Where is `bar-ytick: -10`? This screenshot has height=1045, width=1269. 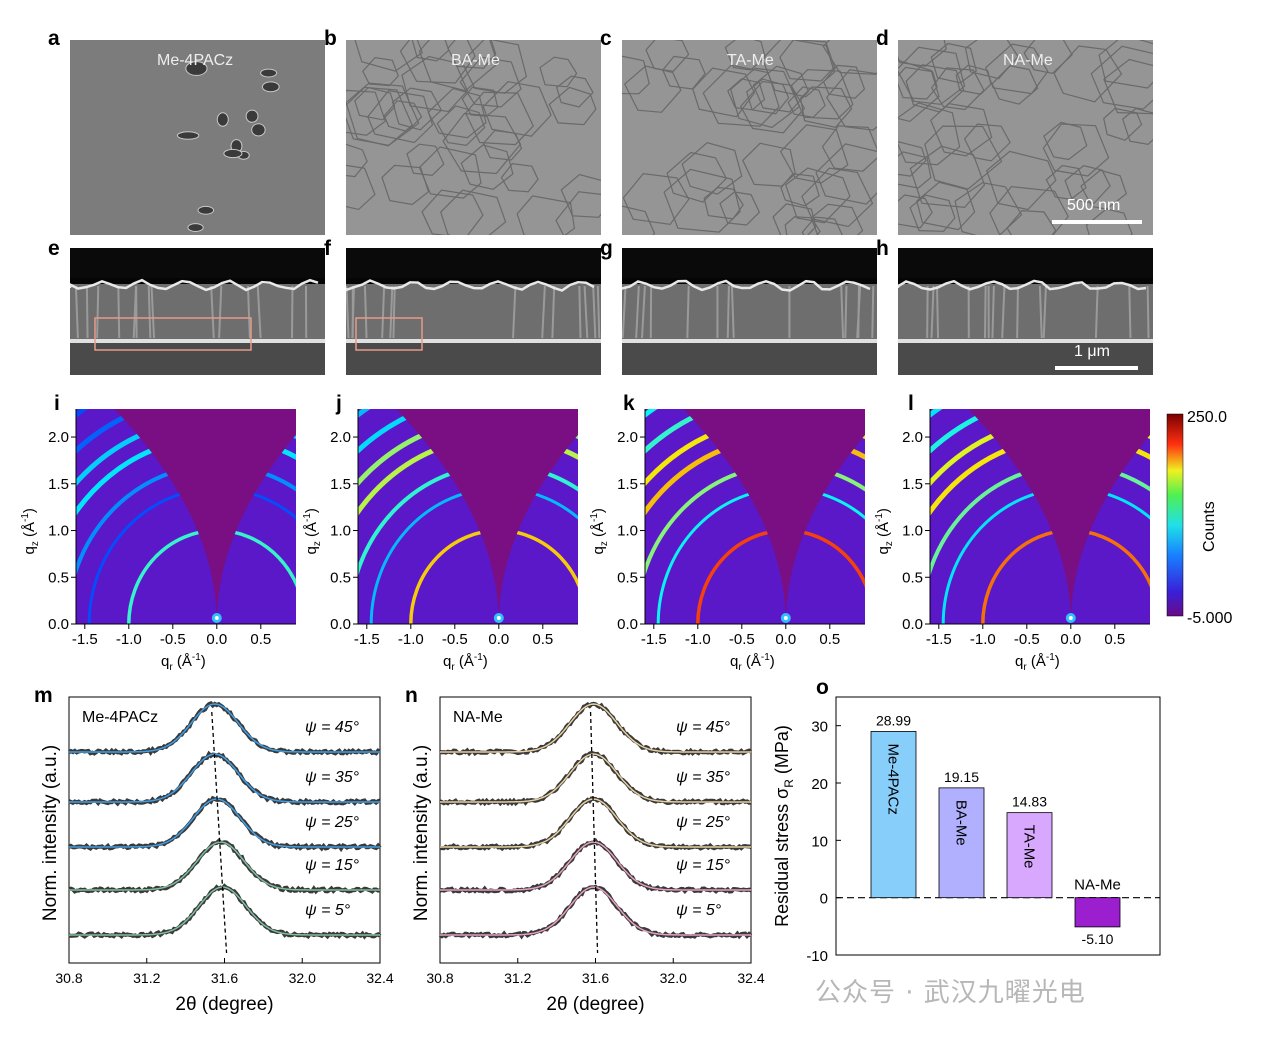
bar-ytick: -10 is located at coordinates (817, 956).